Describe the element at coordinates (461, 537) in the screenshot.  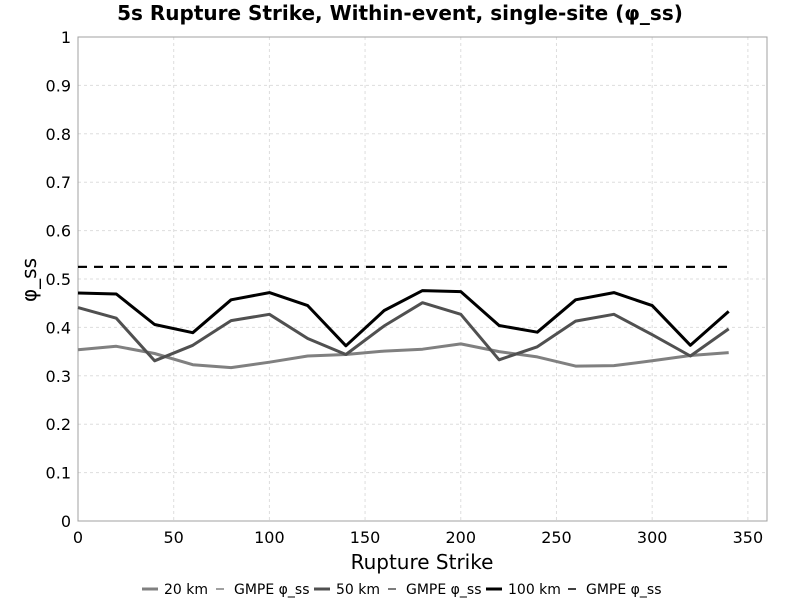
I see `x-tick-label: 200` at that location.